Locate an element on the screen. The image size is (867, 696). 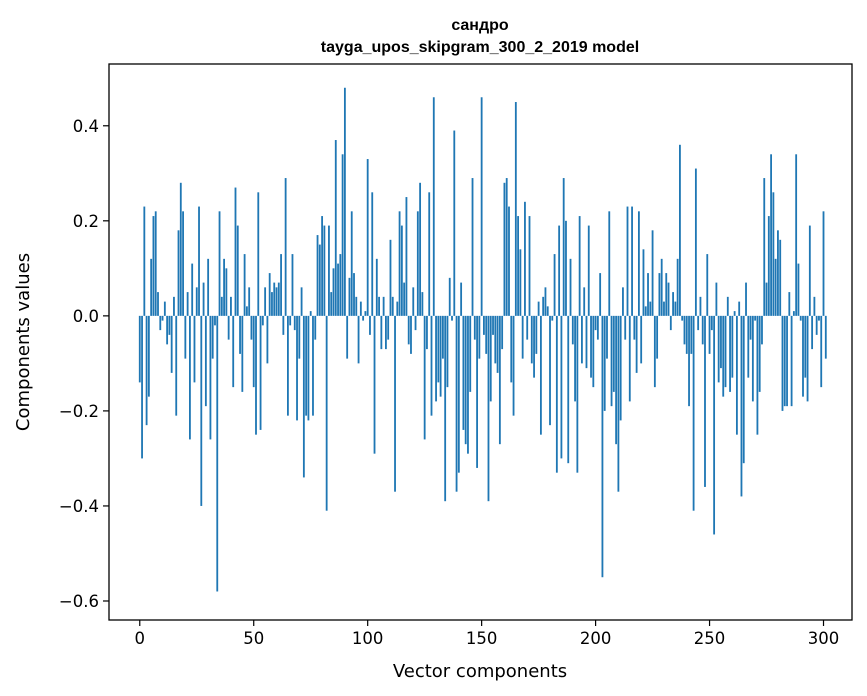
x-tick-label: 100 is located at coordinates (368, 638).